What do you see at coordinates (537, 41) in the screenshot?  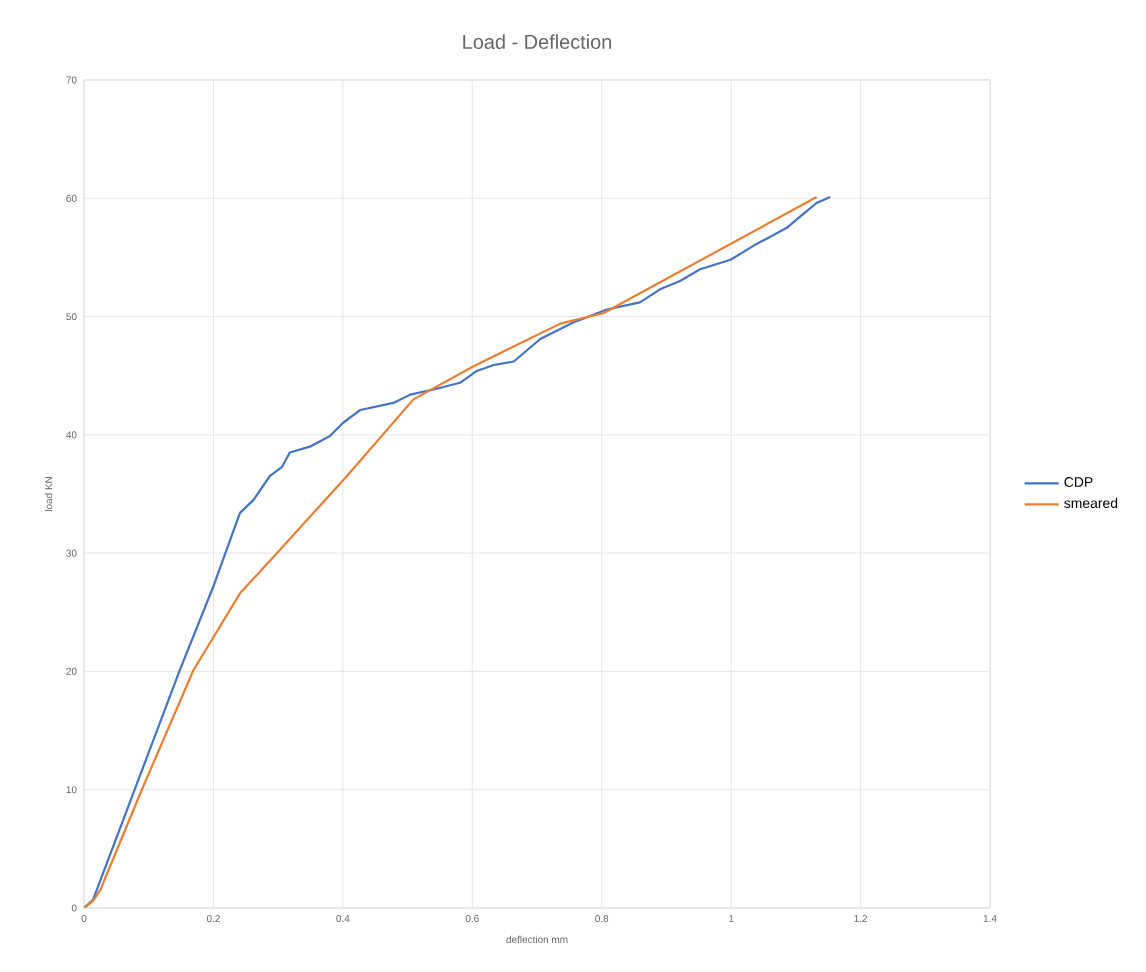 I see `chart-title: Load - Deflection` at bounding box center [537, 41].